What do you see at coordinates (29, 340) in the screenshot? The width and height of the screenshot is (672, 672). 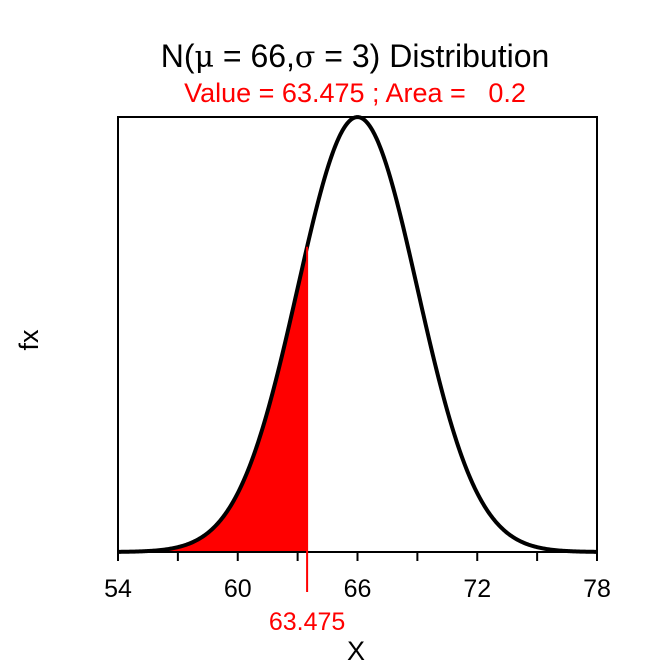 I see `y-axis-label: fx` at bounding box center [29, 340].